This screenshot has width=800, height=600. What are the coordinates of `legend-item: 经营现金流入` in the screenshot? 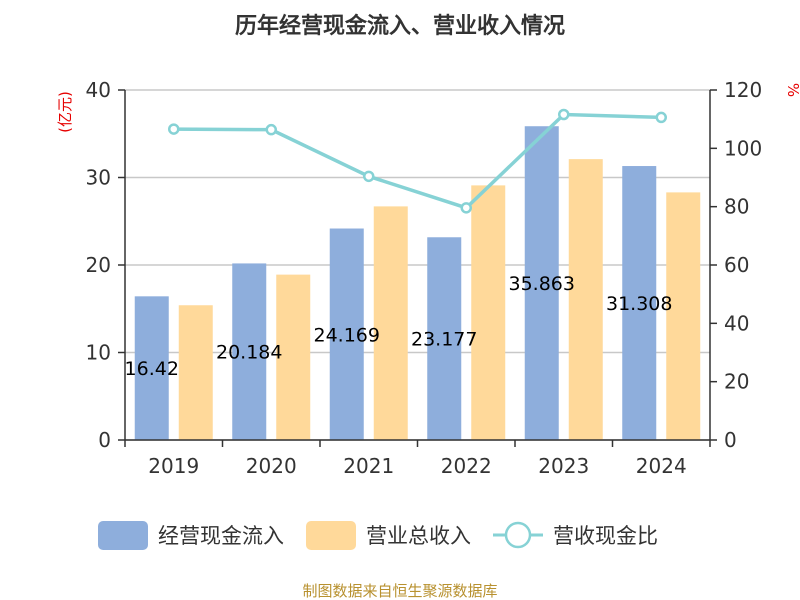 It's located at (191, 535).